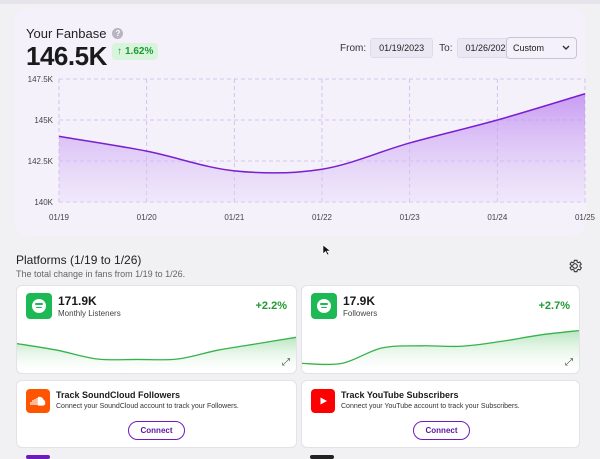  I want to click on range-select: Custom, so click(541, 48).